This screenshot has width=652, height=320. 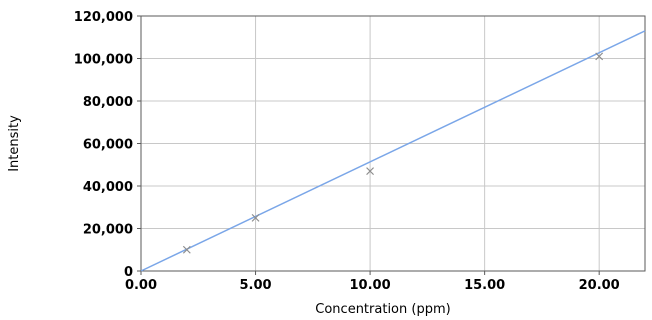 What do you see at coordinates (141, 285) in the screenshot?
I see `x-tick-label: 0.00` at bounding box center [141, 285].